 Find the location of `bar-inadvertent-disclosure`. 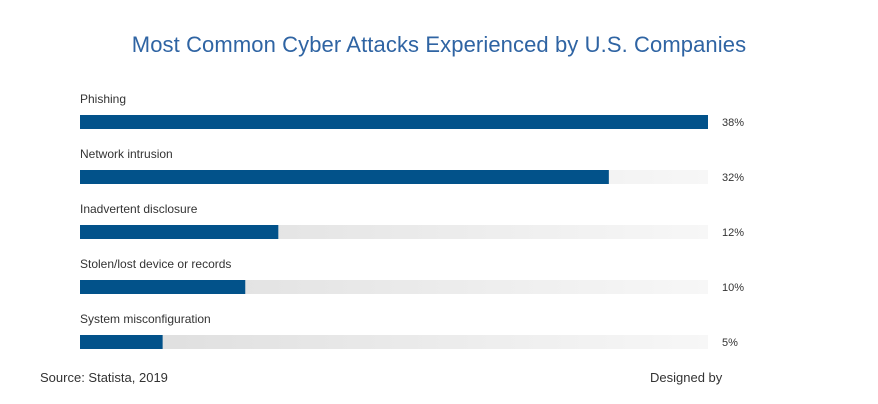

bar-inadvertent-disclosure is located at coordinates (179, 232).